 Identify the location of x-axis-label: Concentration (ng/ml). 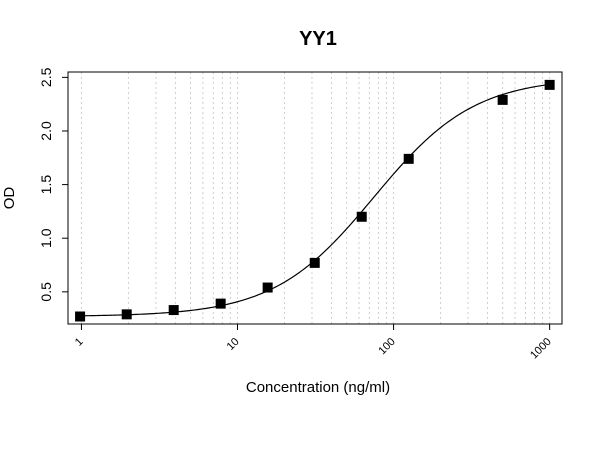
(318, 387).